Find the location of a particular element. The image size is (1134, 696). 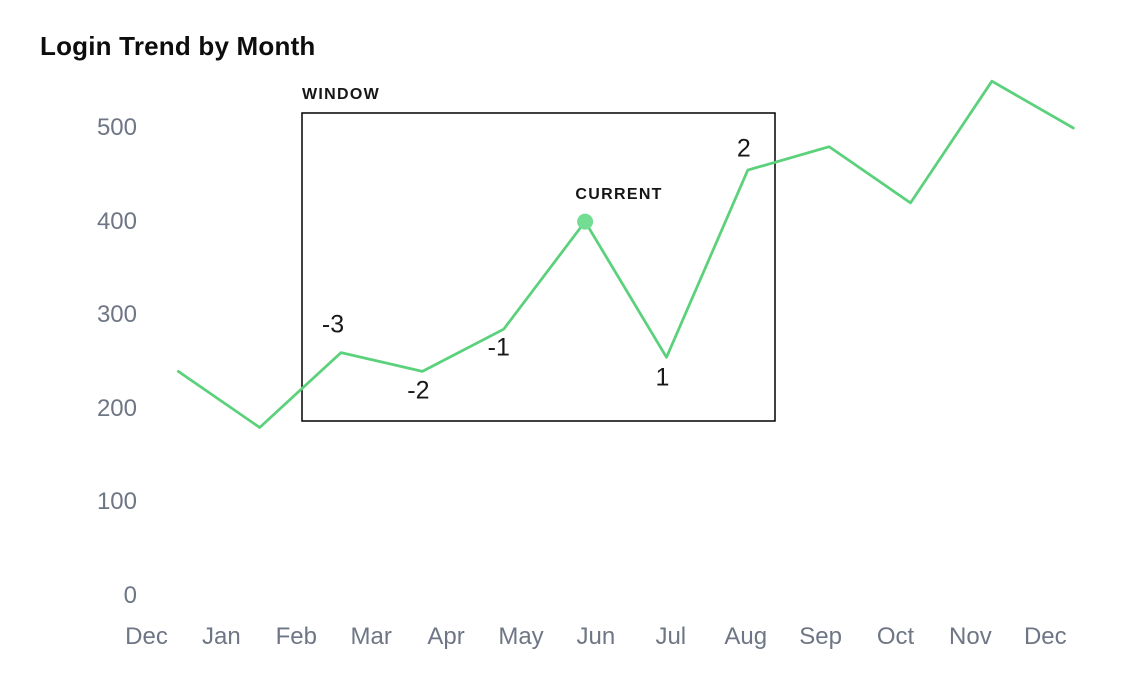

y-tick-label: 0 is located at coordinates (130, 595).